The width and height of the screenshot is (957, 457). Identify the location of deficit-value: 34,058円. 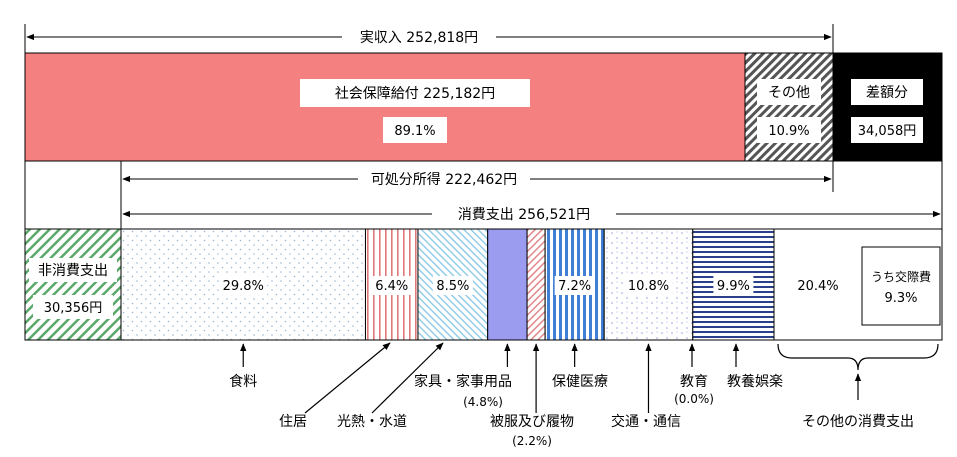
(887, 131).